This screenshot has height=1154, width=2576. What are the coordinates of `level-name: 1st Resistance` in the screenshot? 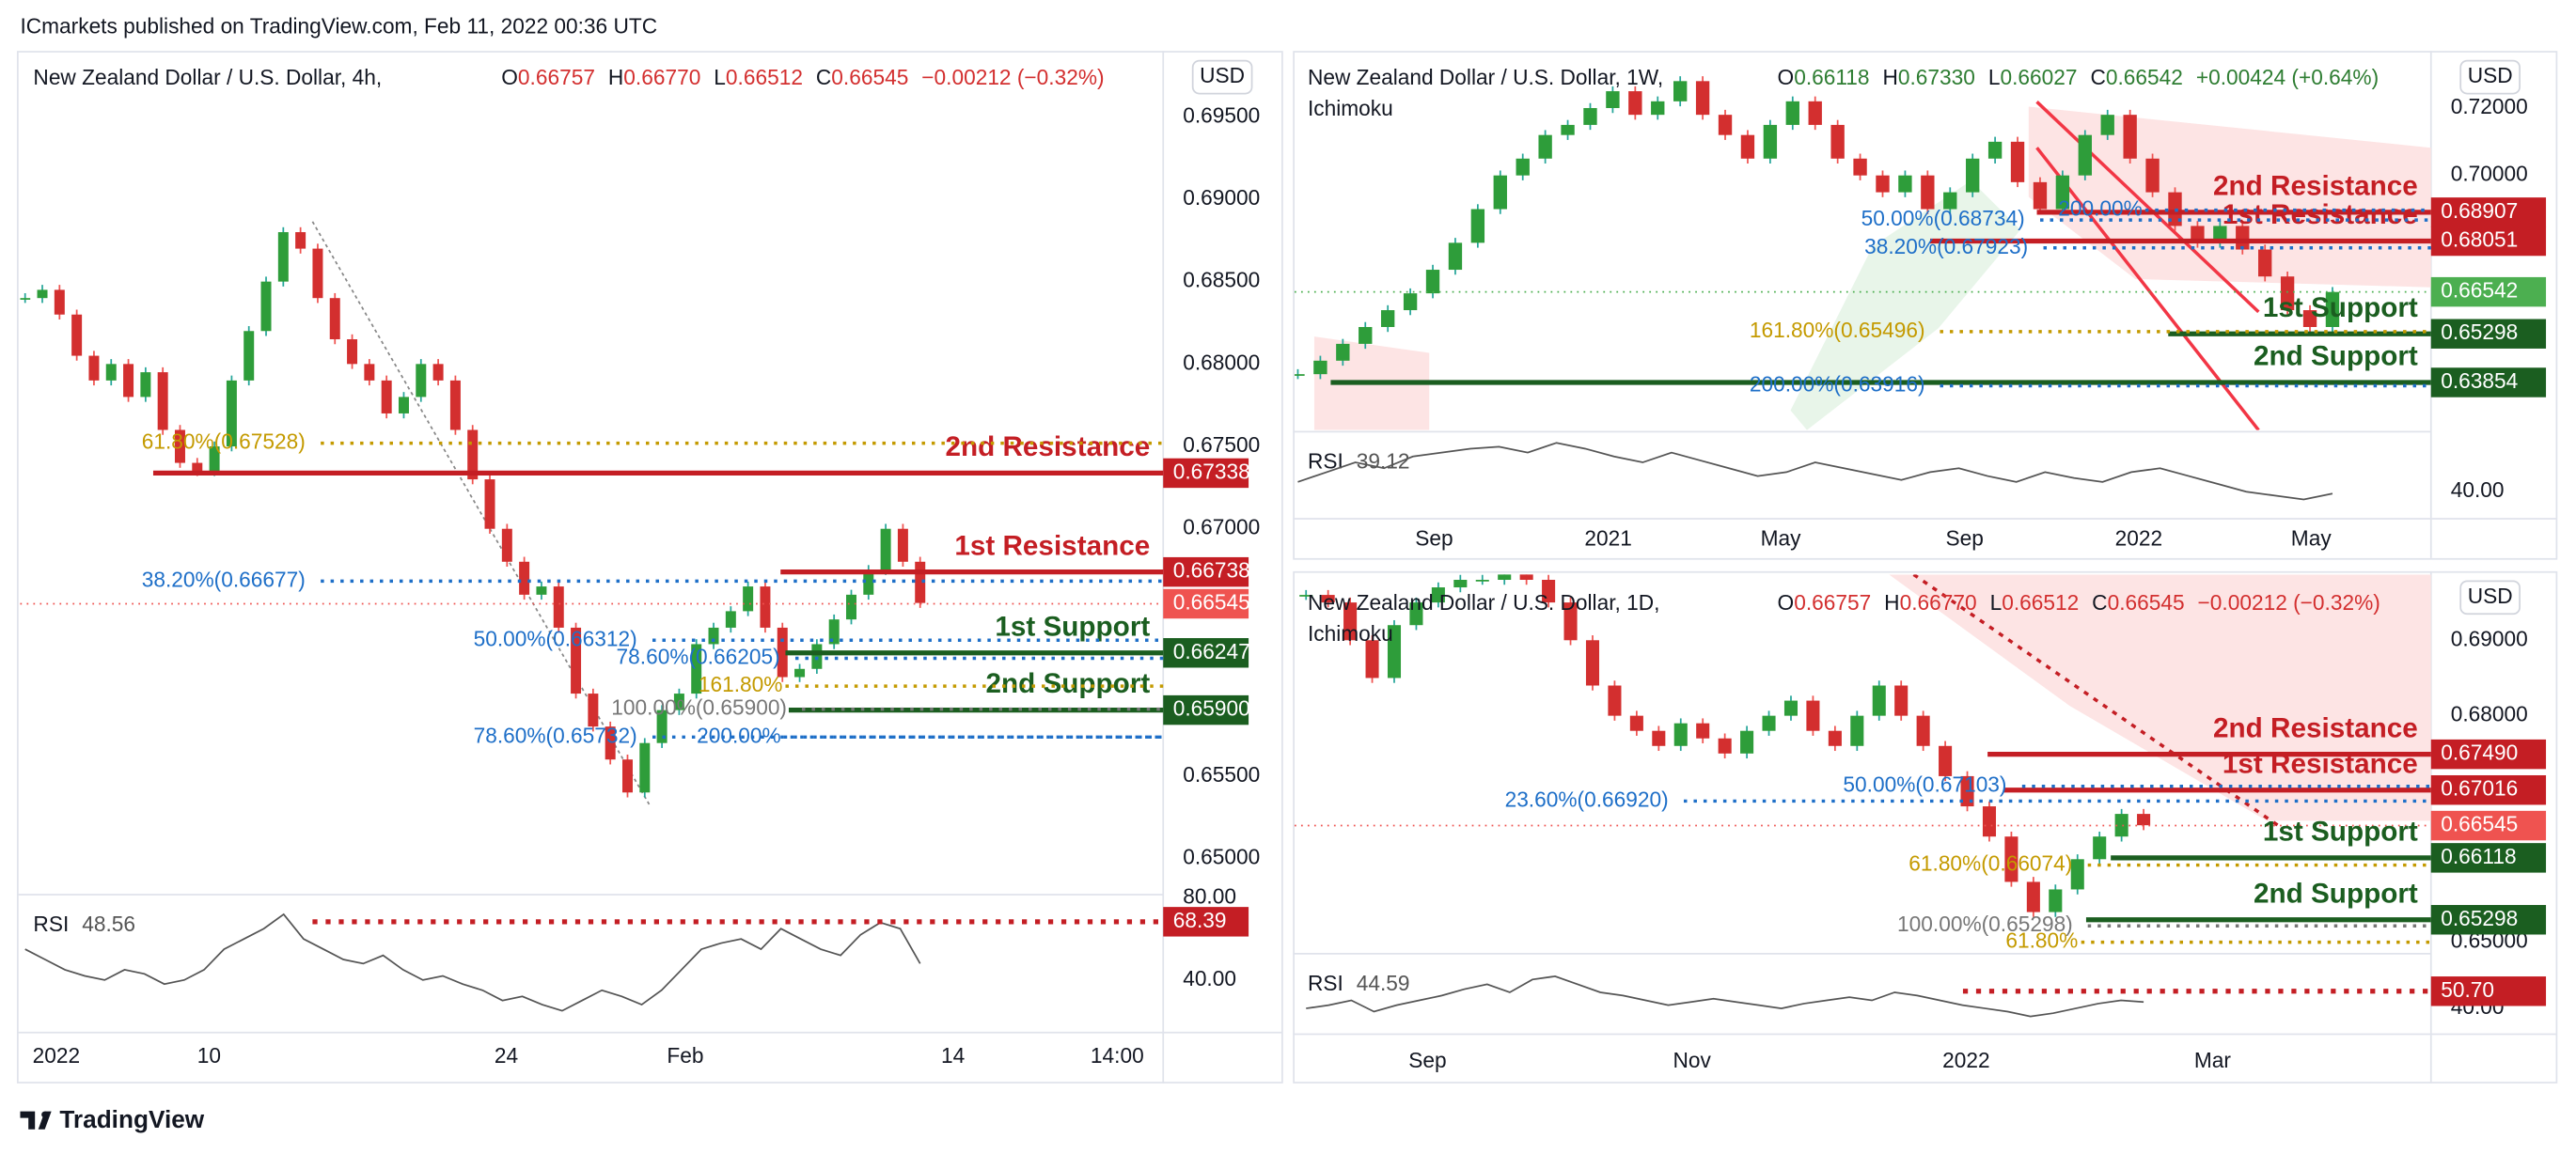 It's located at (1052, 545).